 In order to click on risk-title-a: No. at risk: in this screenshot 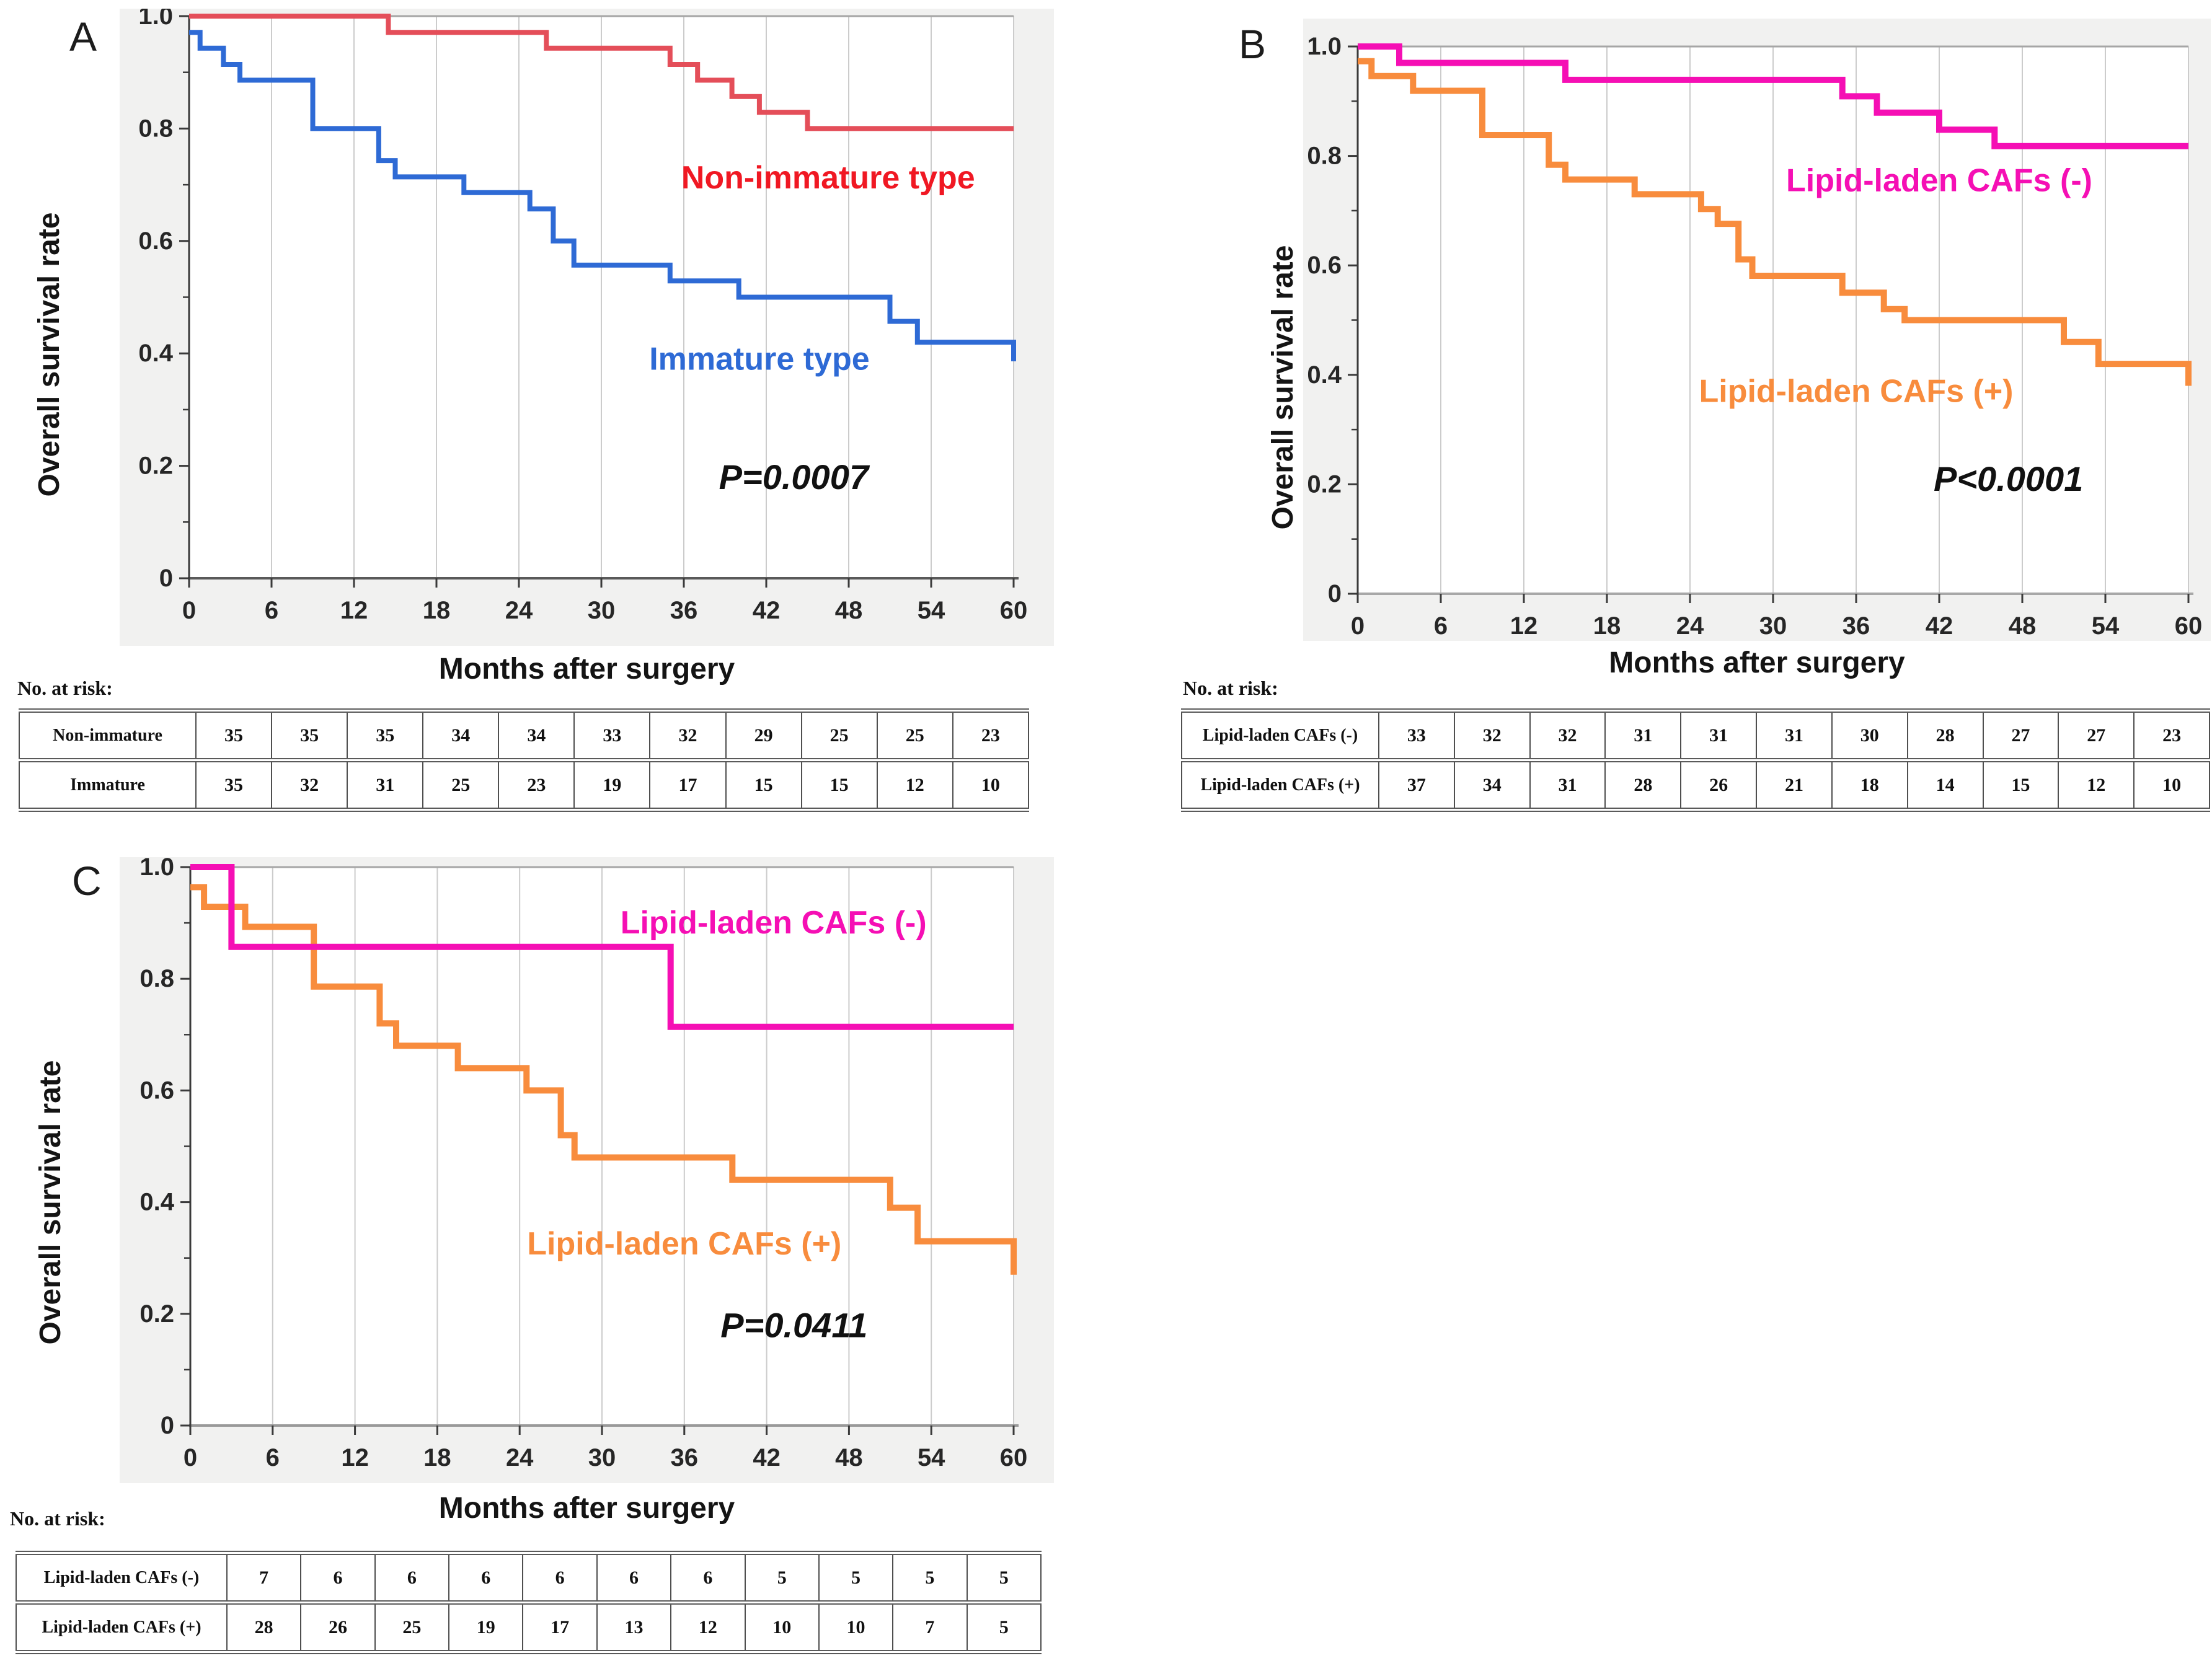, I will do `click(65, 688)`.